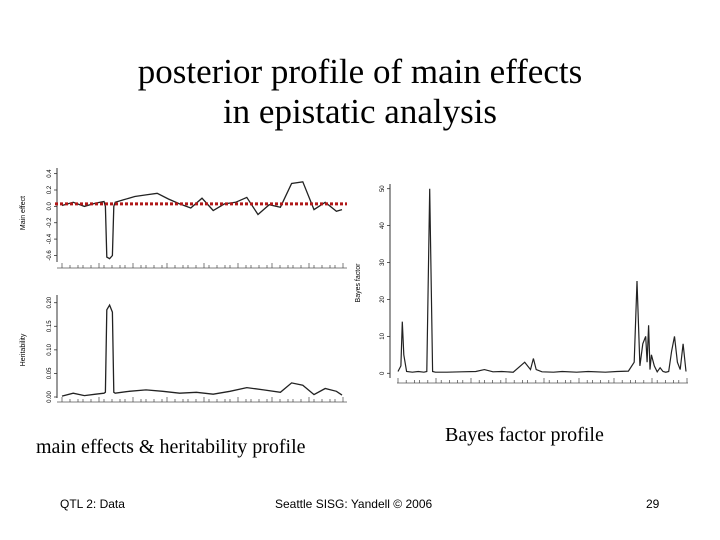  I want to click on main-effect-ytick-label: 0.0, so click(50, 206).